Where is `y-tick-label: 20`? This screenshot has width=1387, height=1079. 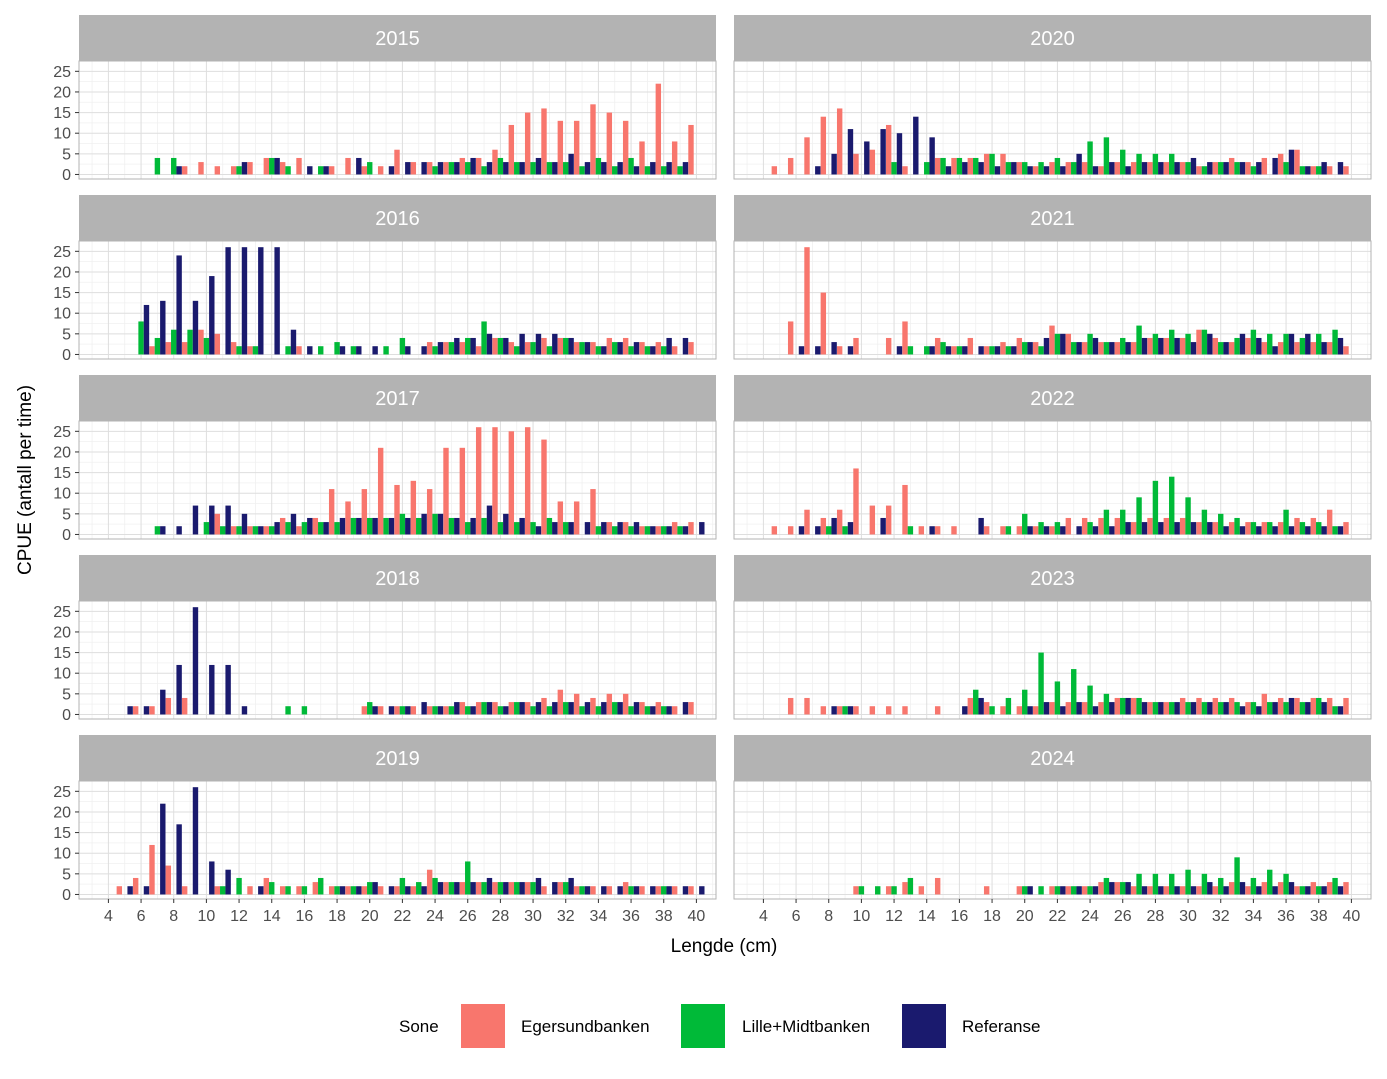 y-tick-label: 20 is located at coordinates (62, 812).